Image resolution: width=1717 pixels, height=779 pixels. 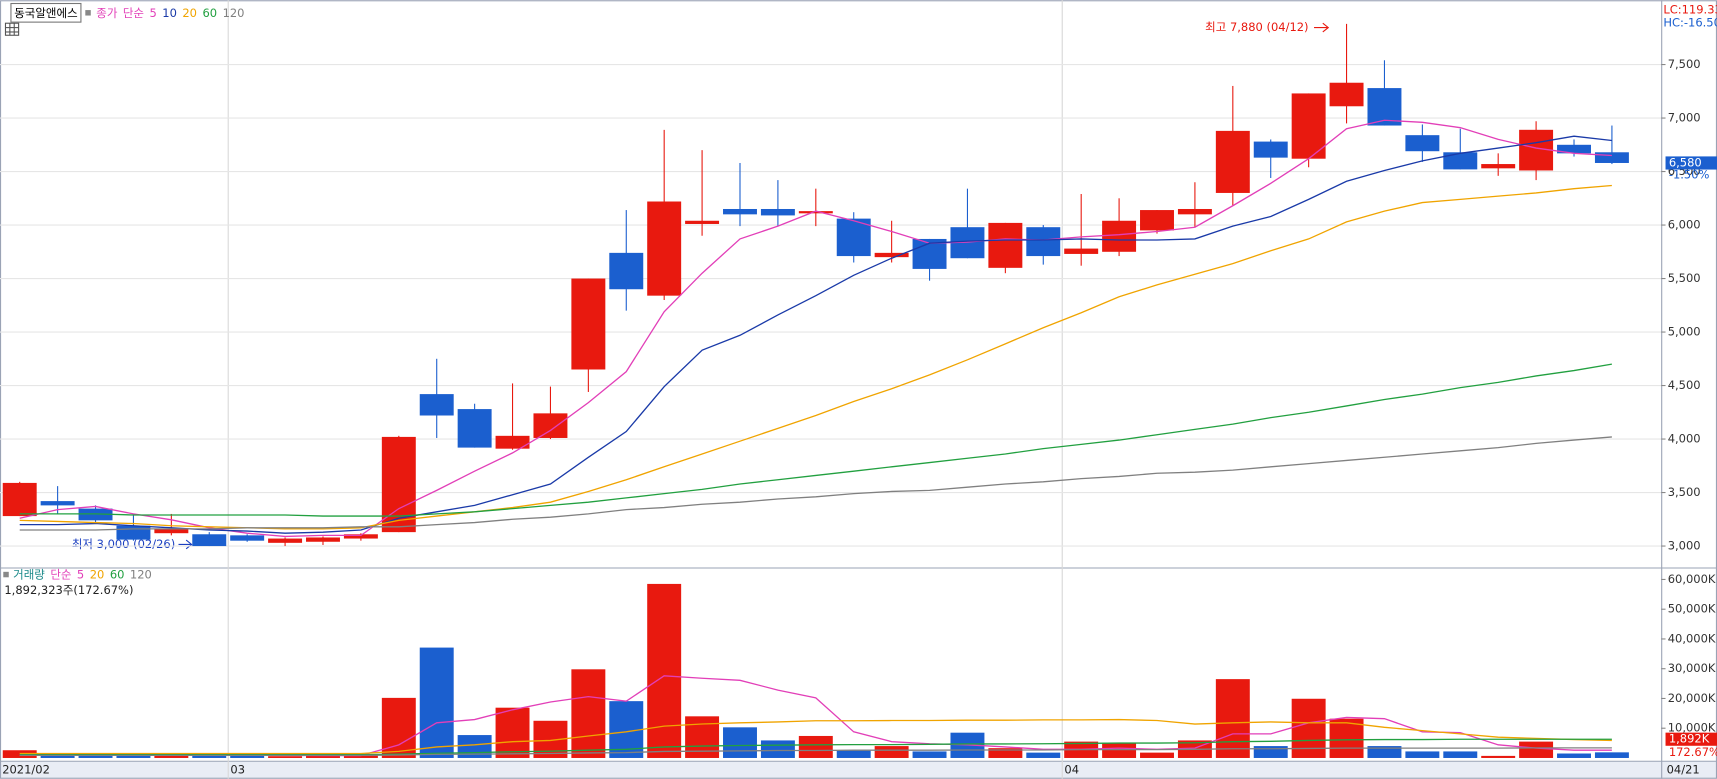 I want to click on legend-entry: 120, so click(x=141, y=575).